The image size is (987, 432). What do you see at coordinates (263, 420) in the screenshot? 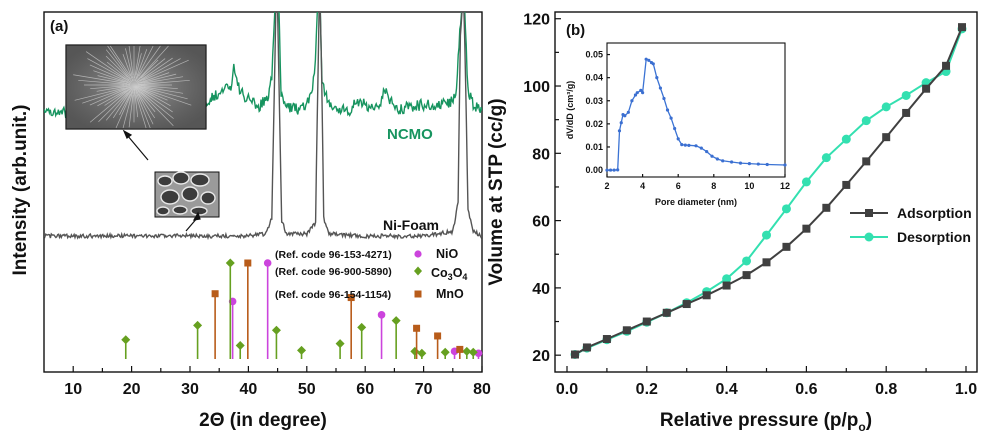
I see `xrd-x-axis-title: 2Θ (in degree)` at bounding box center [263, 420].